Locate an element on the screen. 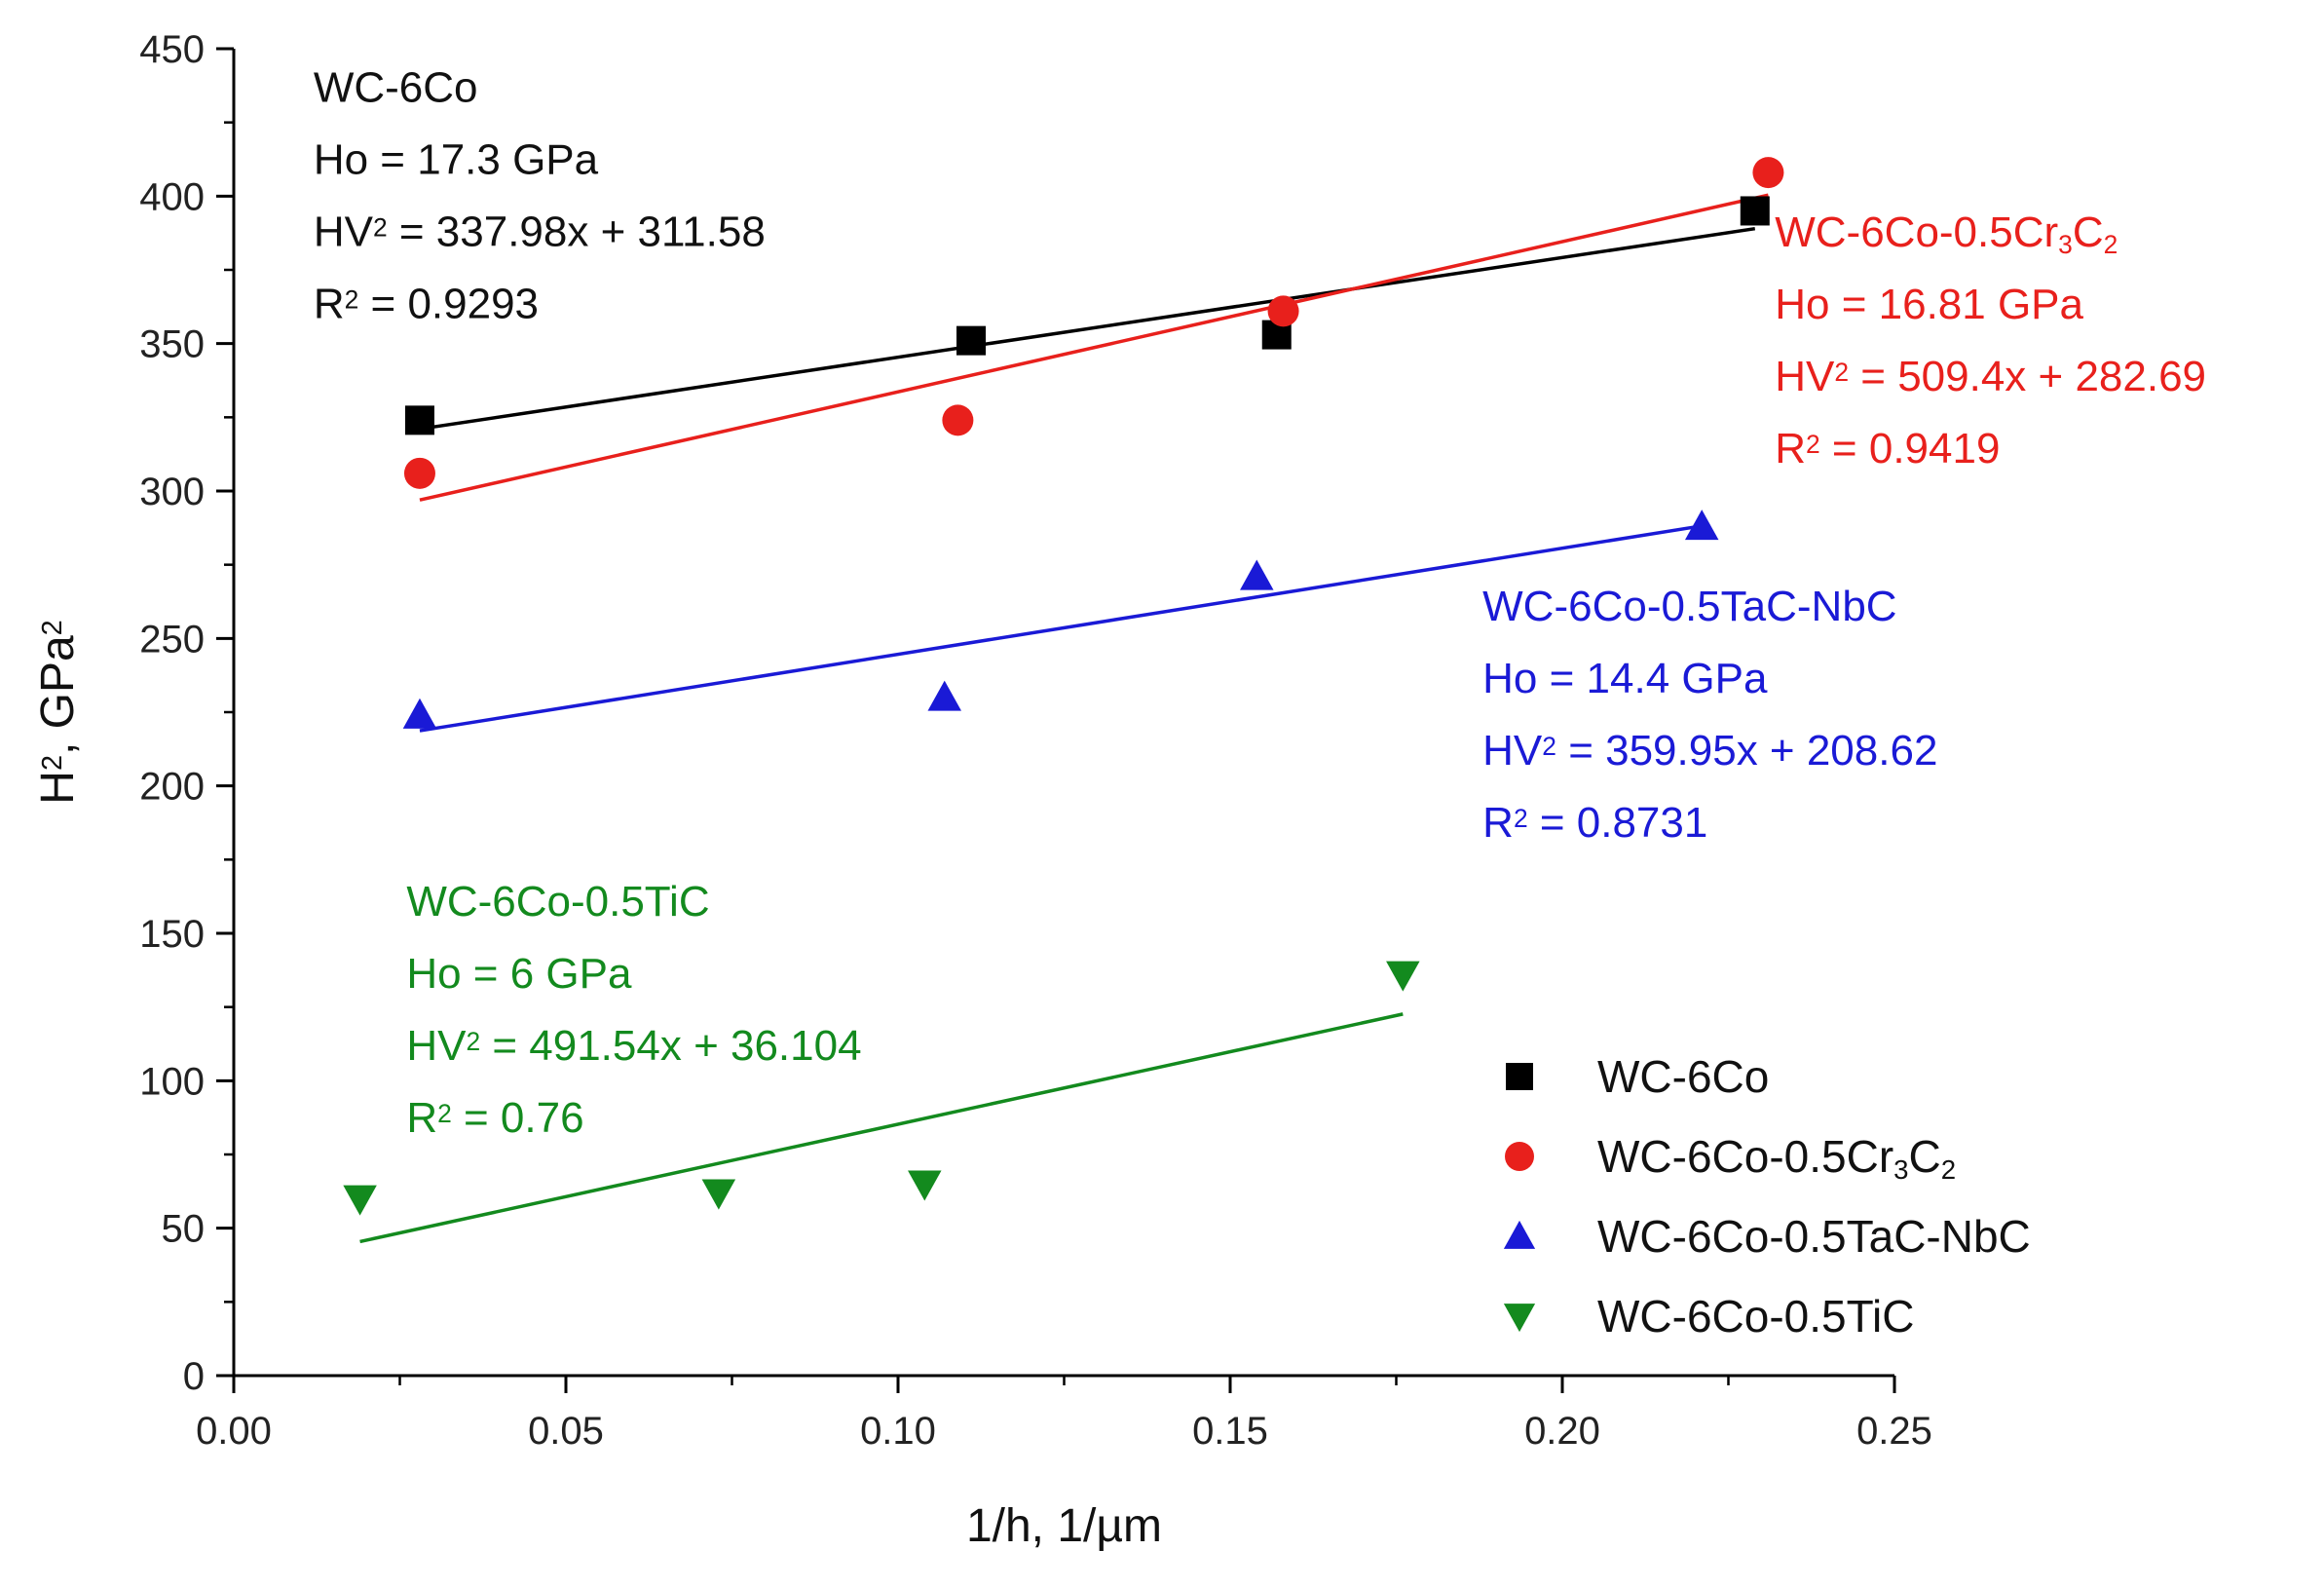 This screenshot has height=1588, width=2324. annotation-1-line-0-part: 3 is located at coordinates (2065, 244).